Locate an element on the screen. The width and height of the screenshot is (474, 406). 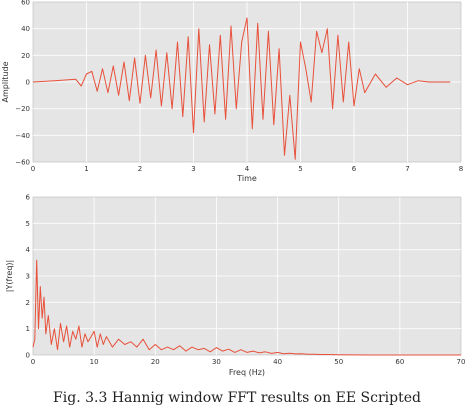
y-tick-label: 3 is located at coordinates (28, 277).